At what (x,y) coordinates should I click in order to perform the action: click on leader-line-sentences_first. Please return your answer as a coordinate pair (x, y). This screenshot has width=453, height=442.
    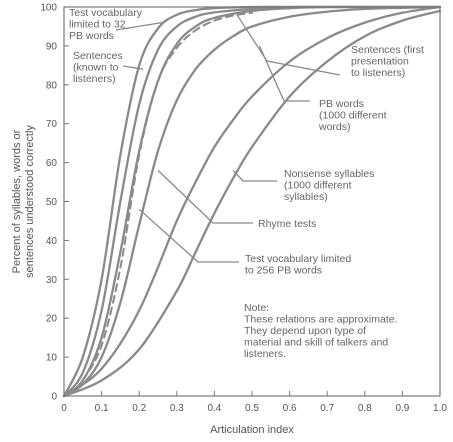
    Looking at the image, I should click on (288, 45).